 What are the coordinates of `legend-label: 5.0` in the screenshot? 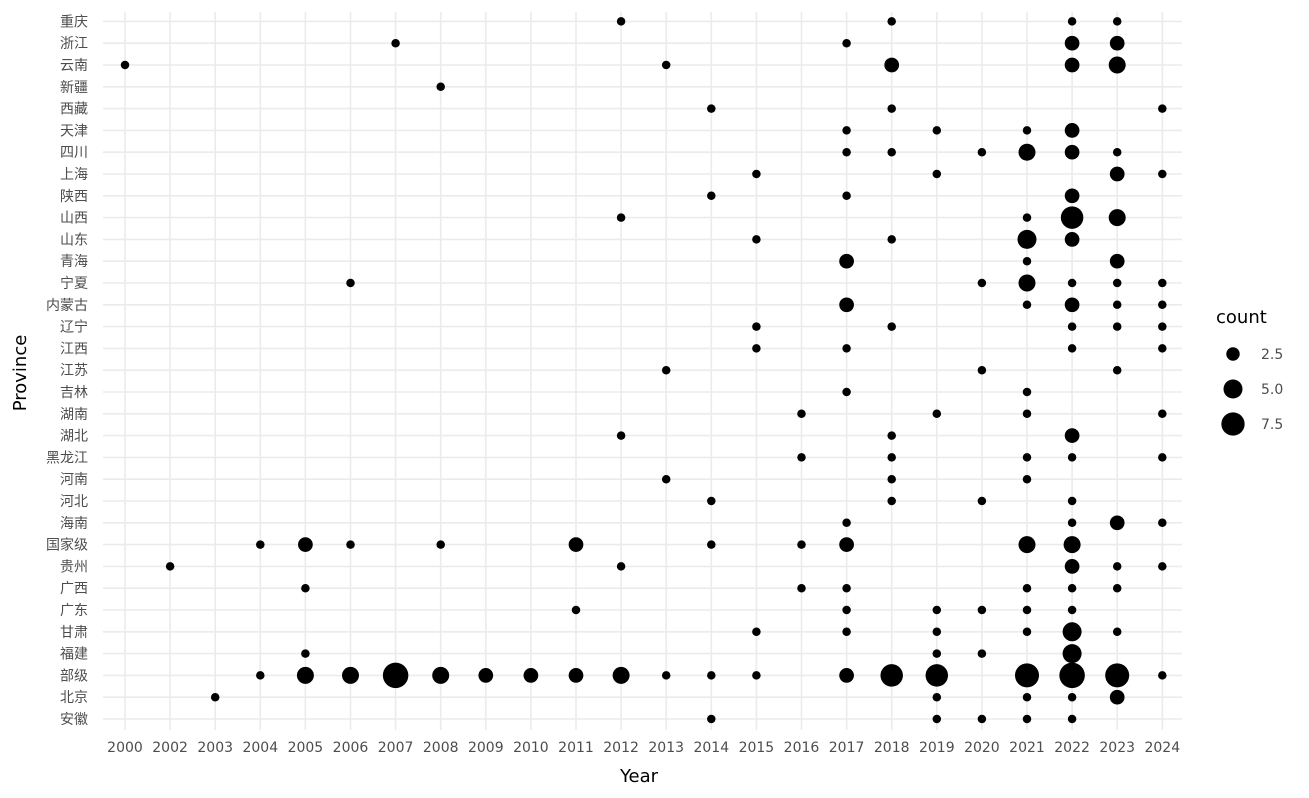 It's located at (1272, 390).